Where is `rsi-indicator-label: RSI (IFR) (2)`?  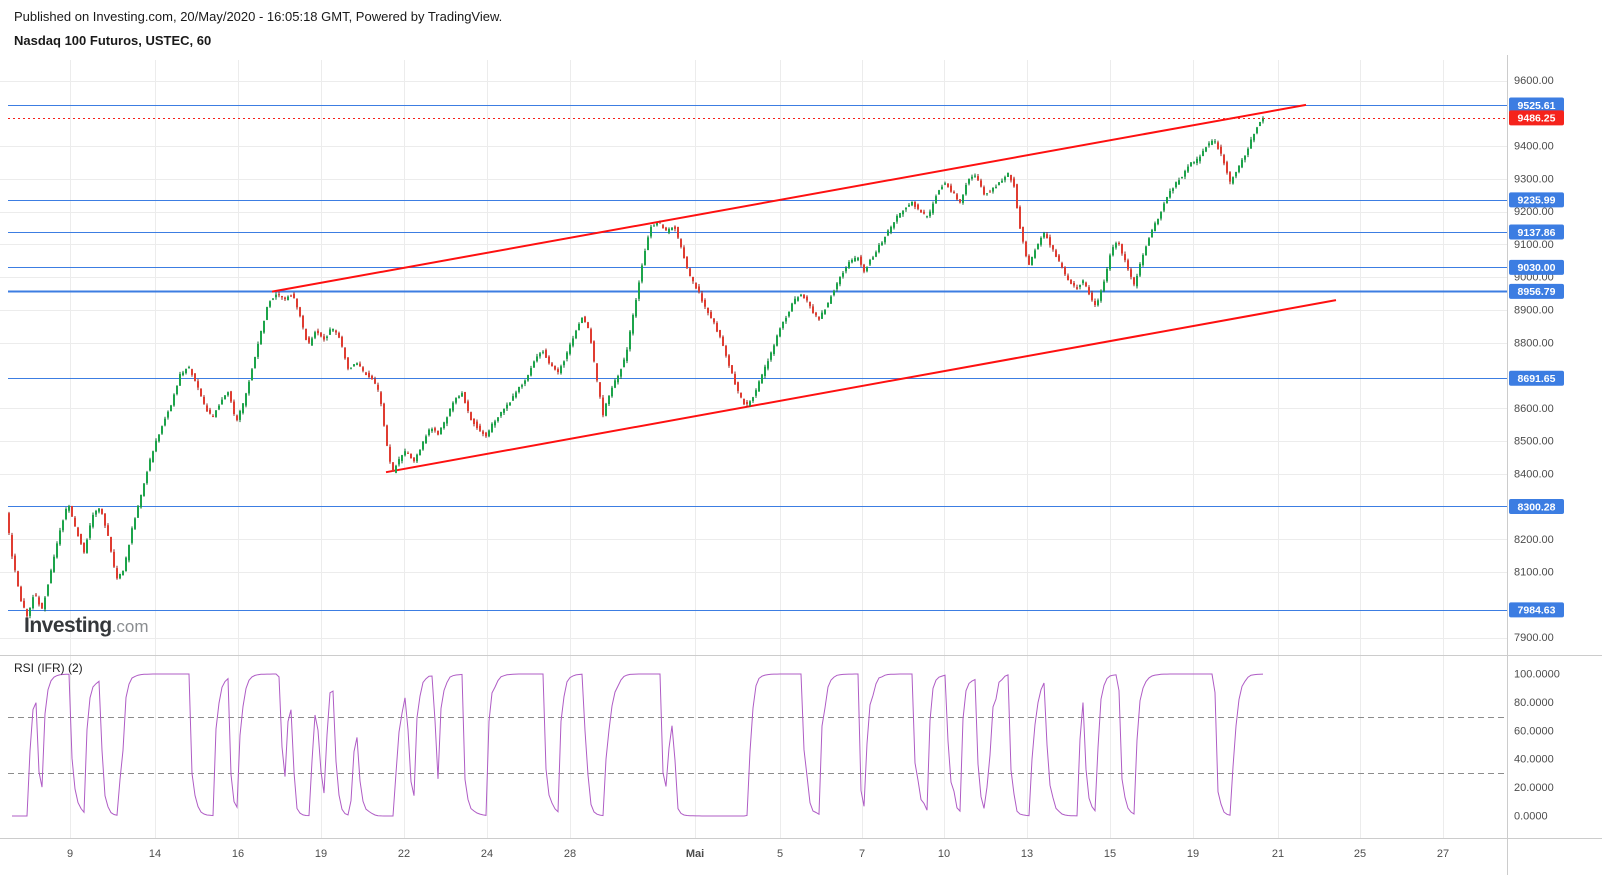 rsi-indicator-label: RSI (IFR) (2) is located at coordinates (48, 668).